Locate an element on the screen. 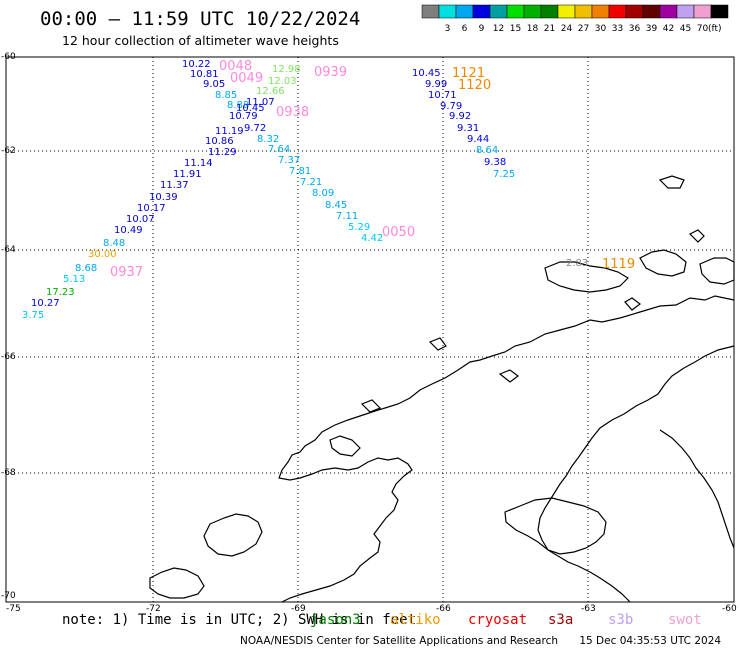 The image size is (740, 650). wave-height-value: 11.37 is located at coordinates (174, 185).